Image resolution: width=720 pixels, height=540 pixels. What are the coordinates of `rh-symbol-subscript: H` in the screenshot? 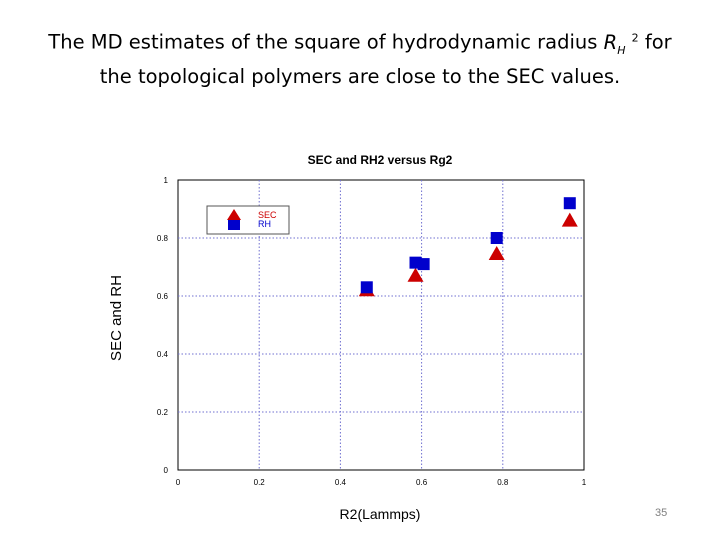 It's located at (621, 50).